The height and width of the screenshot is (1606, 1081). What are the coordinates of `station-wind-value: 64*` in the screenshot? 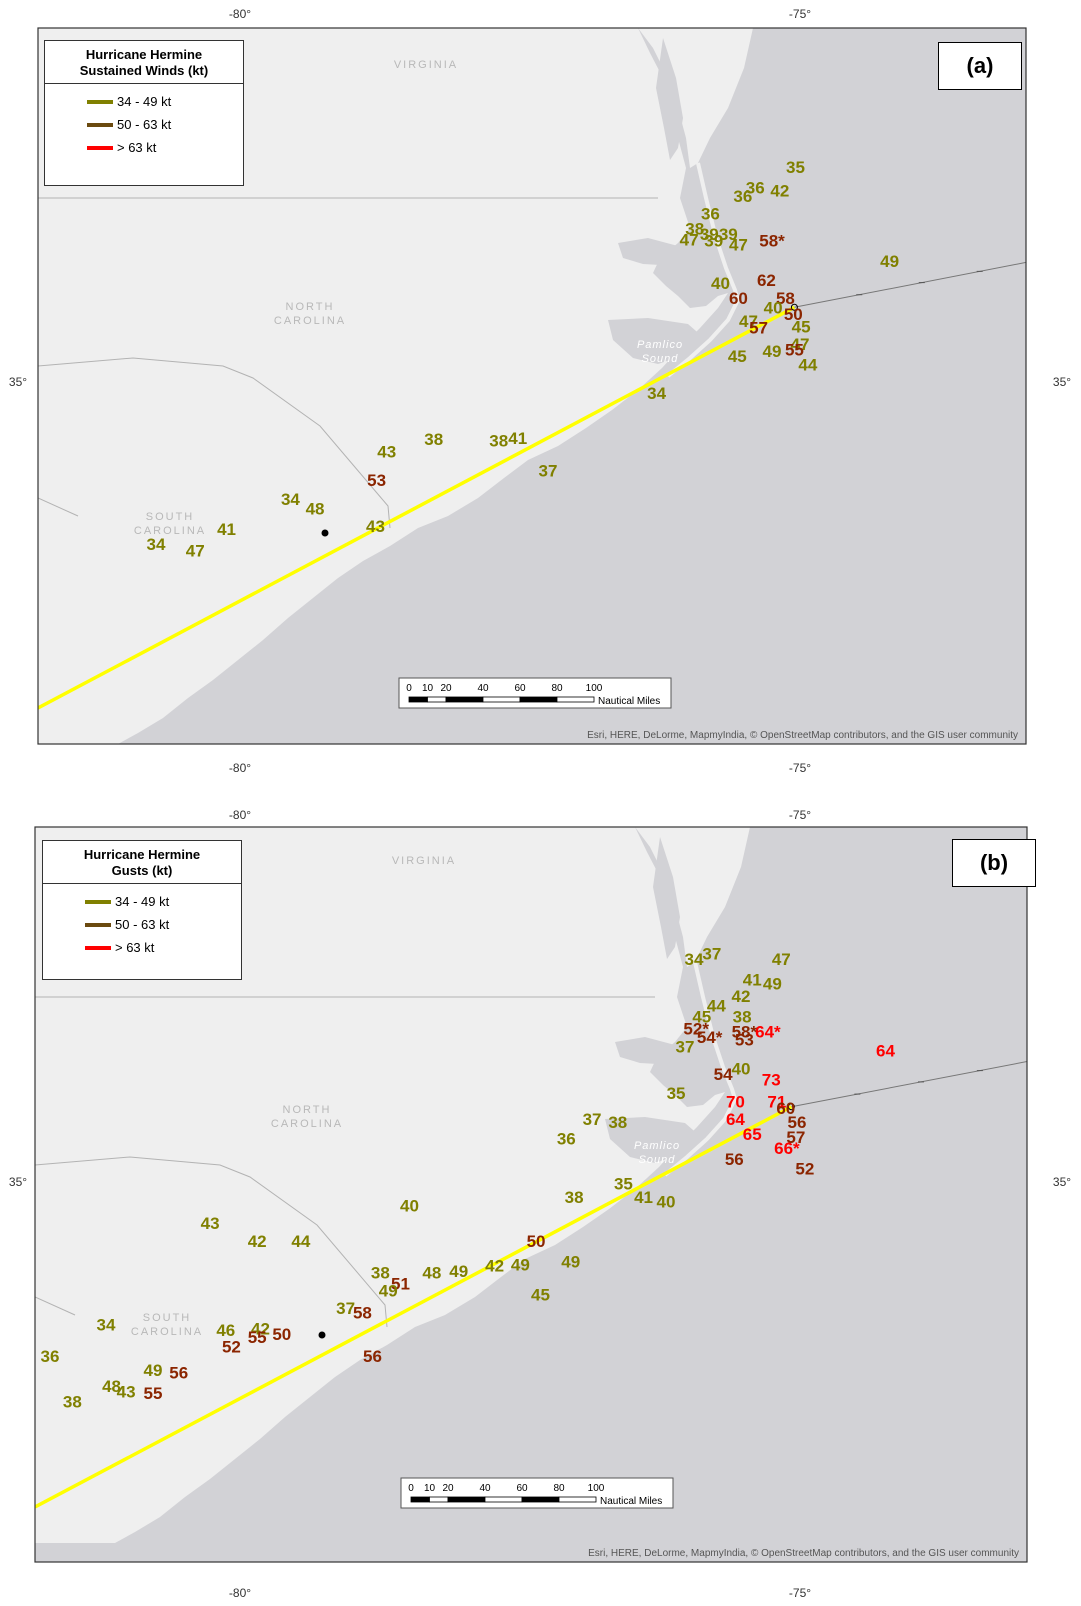 It's located at (768, 1031).